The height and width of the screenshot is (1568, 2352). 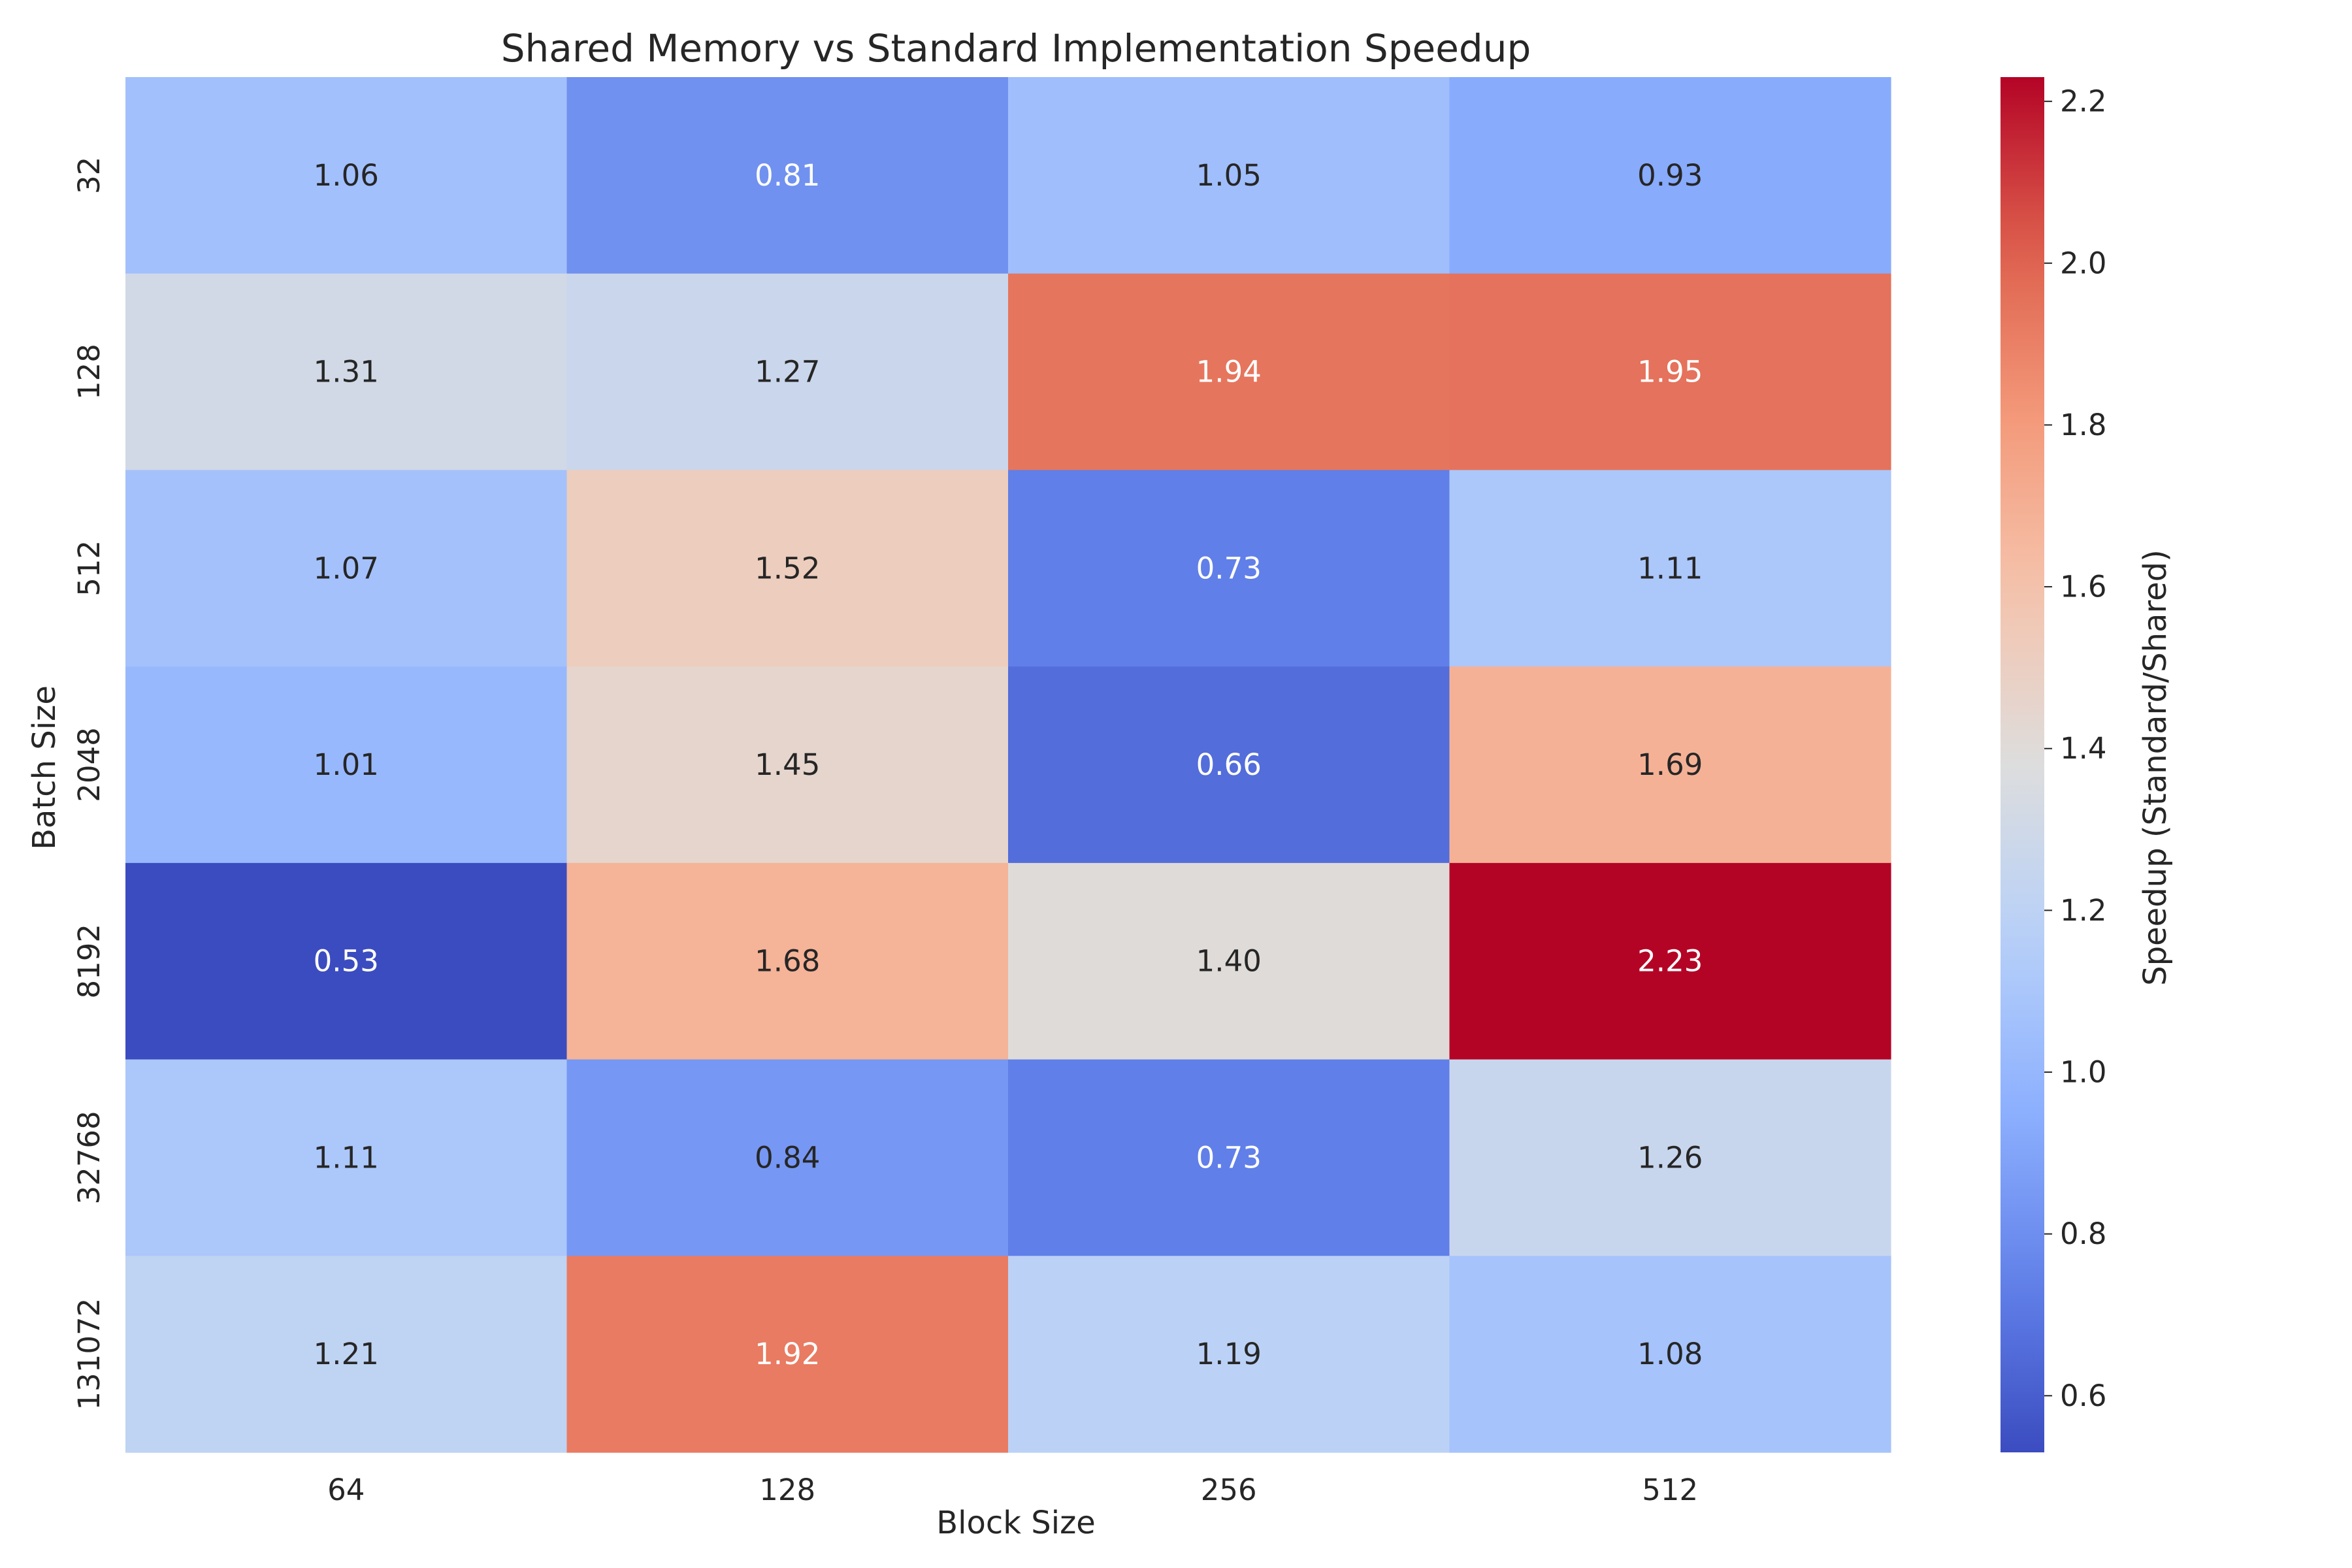 I want to click on colorbar-tick-label: 0.8, so click(x=2083, y=1234).